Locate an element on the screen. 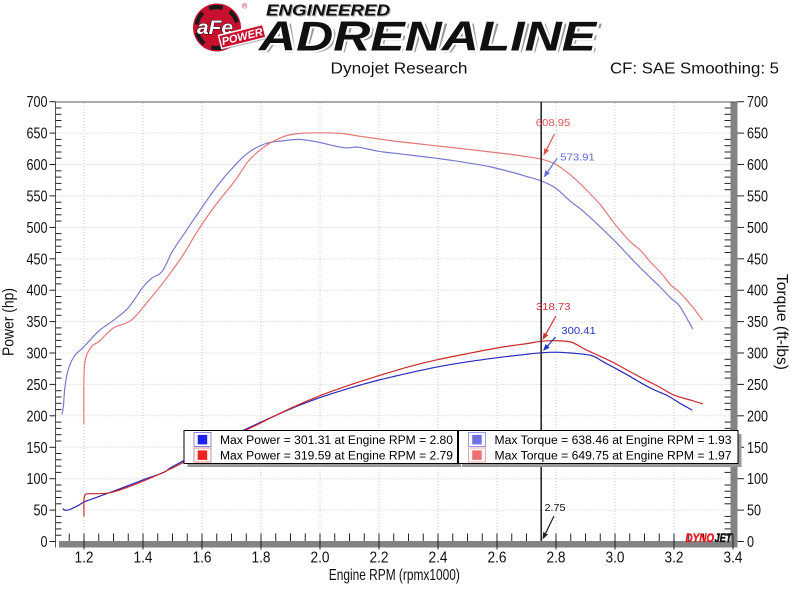  svg-text:Max Torque = 638.46 at Engine: Max Torque = 638.46 at Engine RPM = 1.93 is located at coordinates (613, 441).